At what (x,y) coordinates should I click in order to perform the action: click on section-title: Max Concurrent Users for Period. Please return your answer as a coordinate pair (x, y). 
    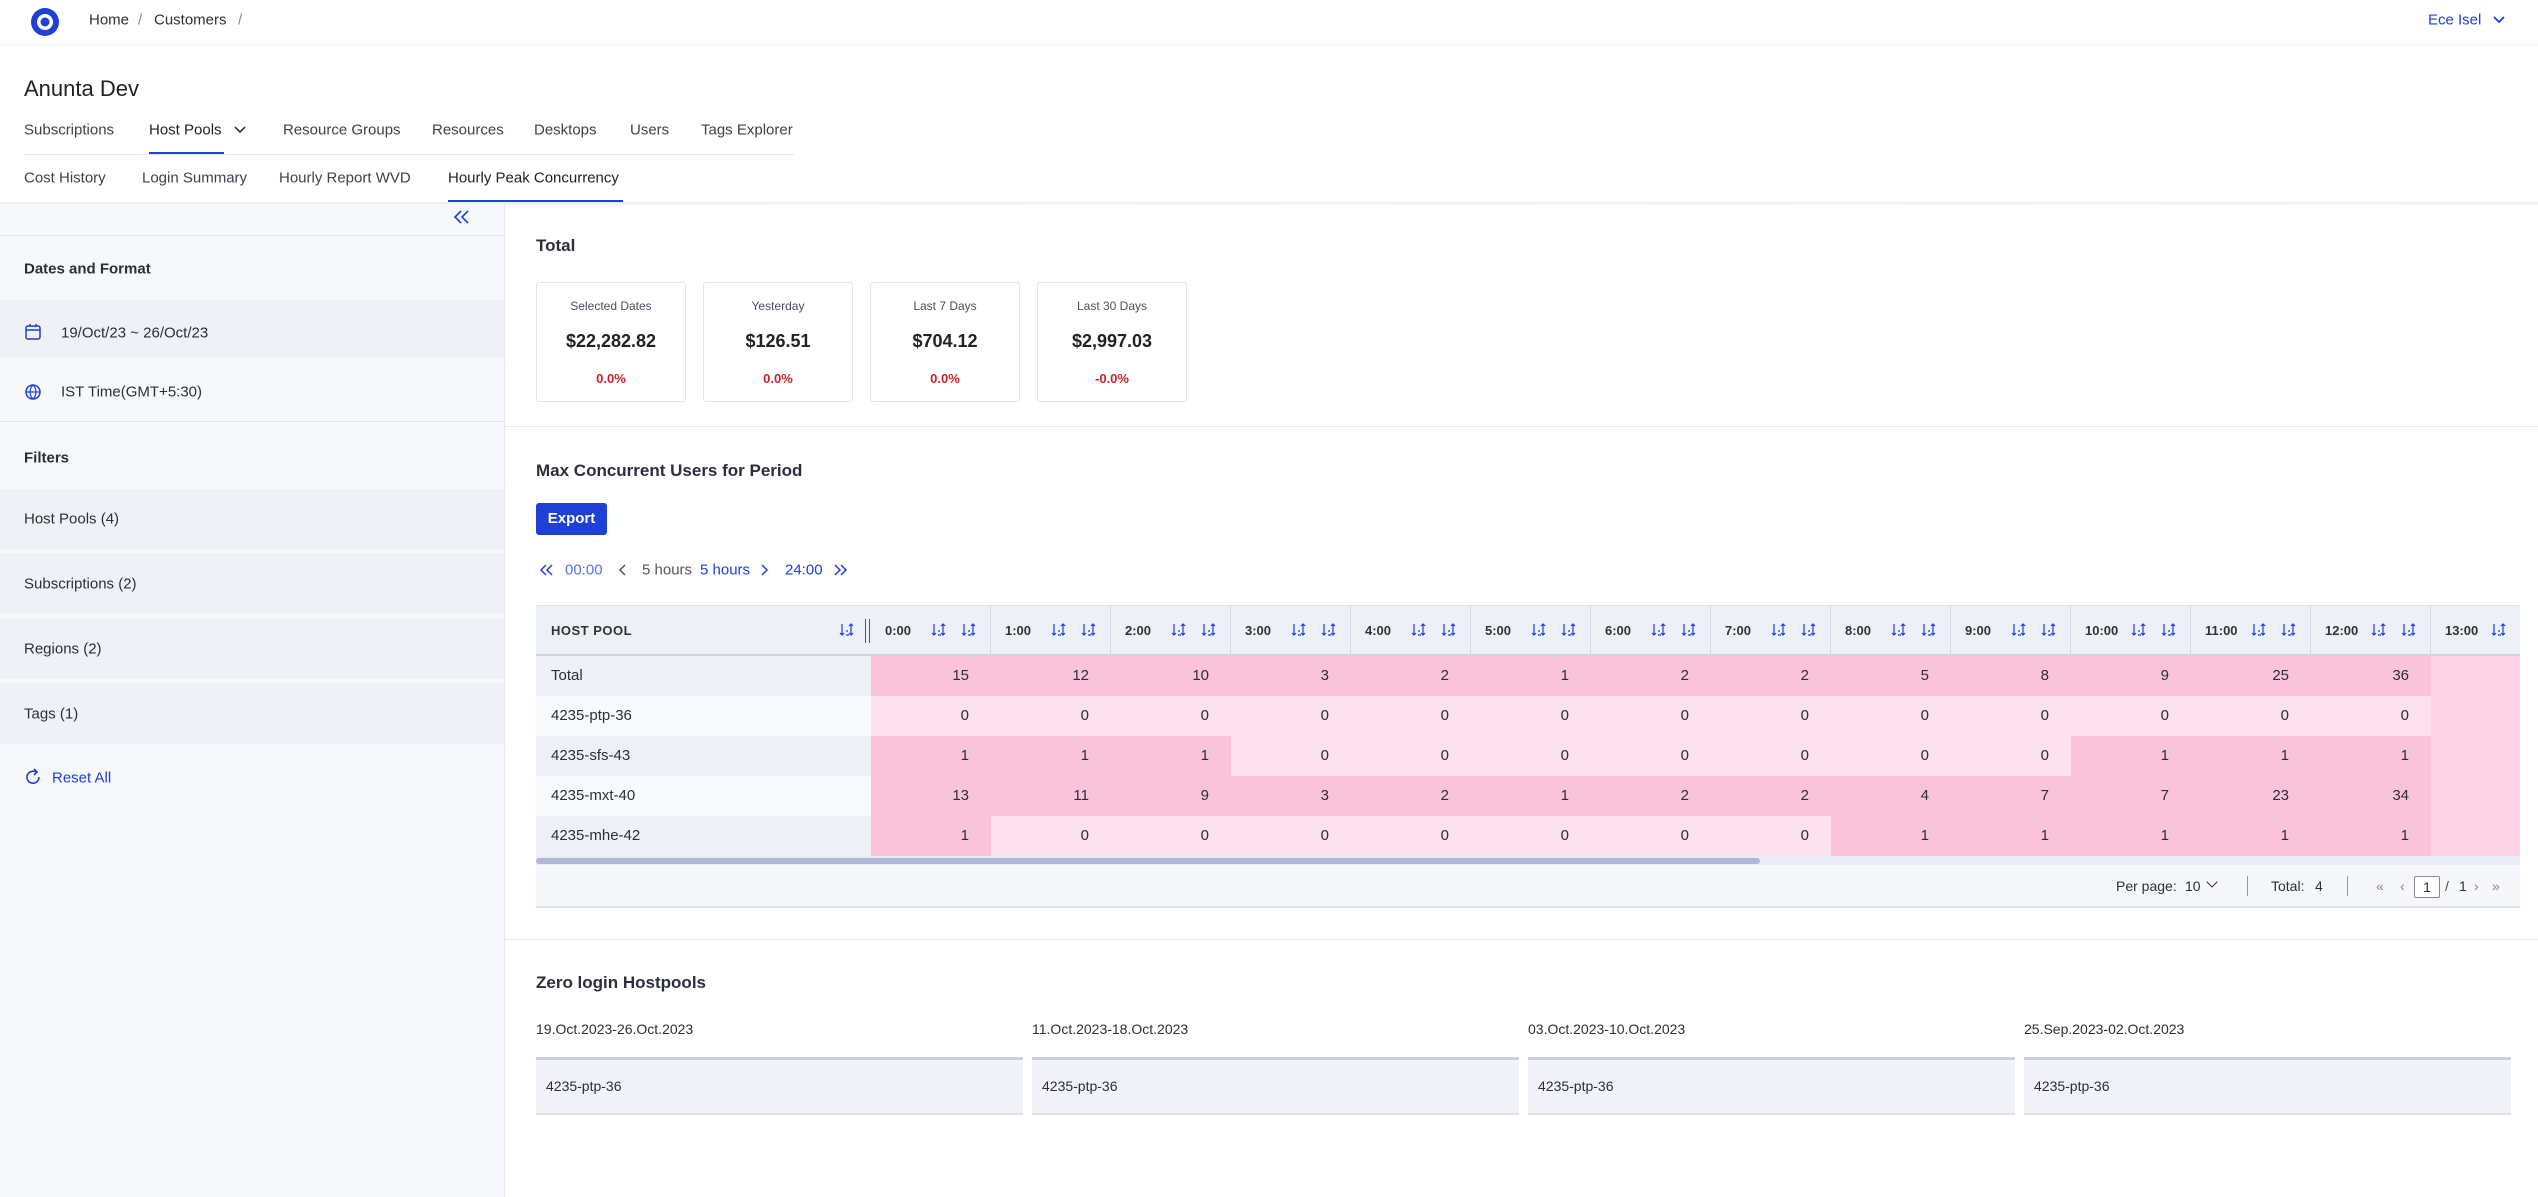
    Looking at the image, I should click on (669, 470).